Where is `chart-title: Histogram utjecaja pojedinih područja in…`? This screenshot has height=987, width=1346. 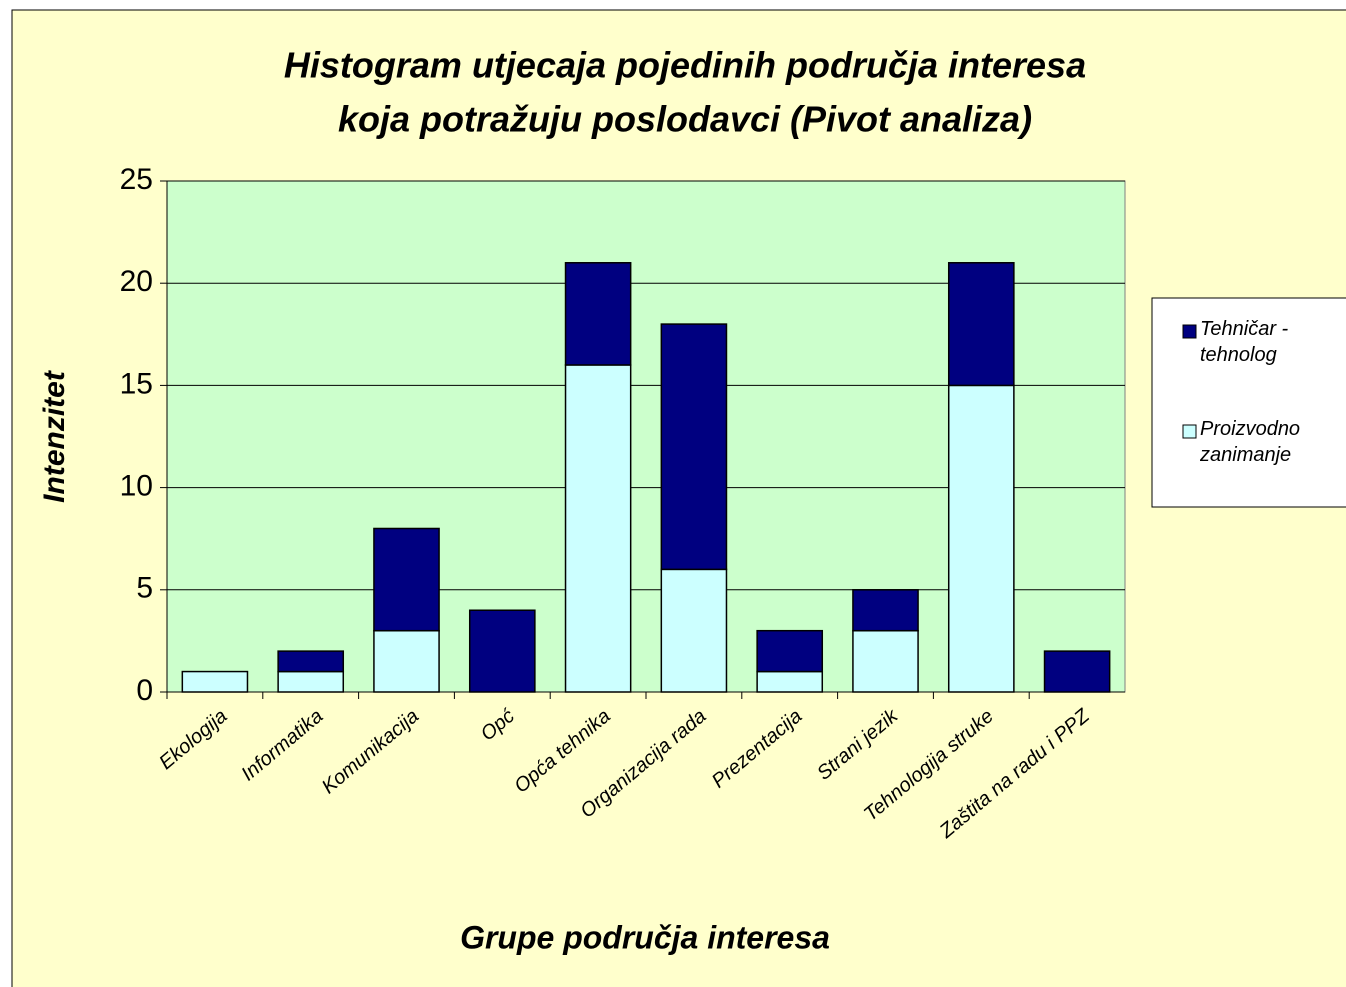
chart-title: Histogram utjecaja pojedinih područja in… is located at coordinates (685, 65).